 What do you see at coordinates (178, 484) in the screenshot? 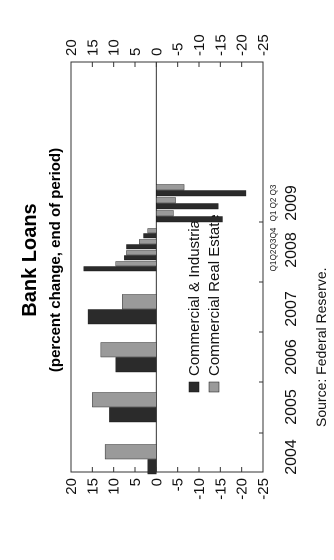
I see `axis-tick-label-left-5: -5` at bounding box center [178, 484].